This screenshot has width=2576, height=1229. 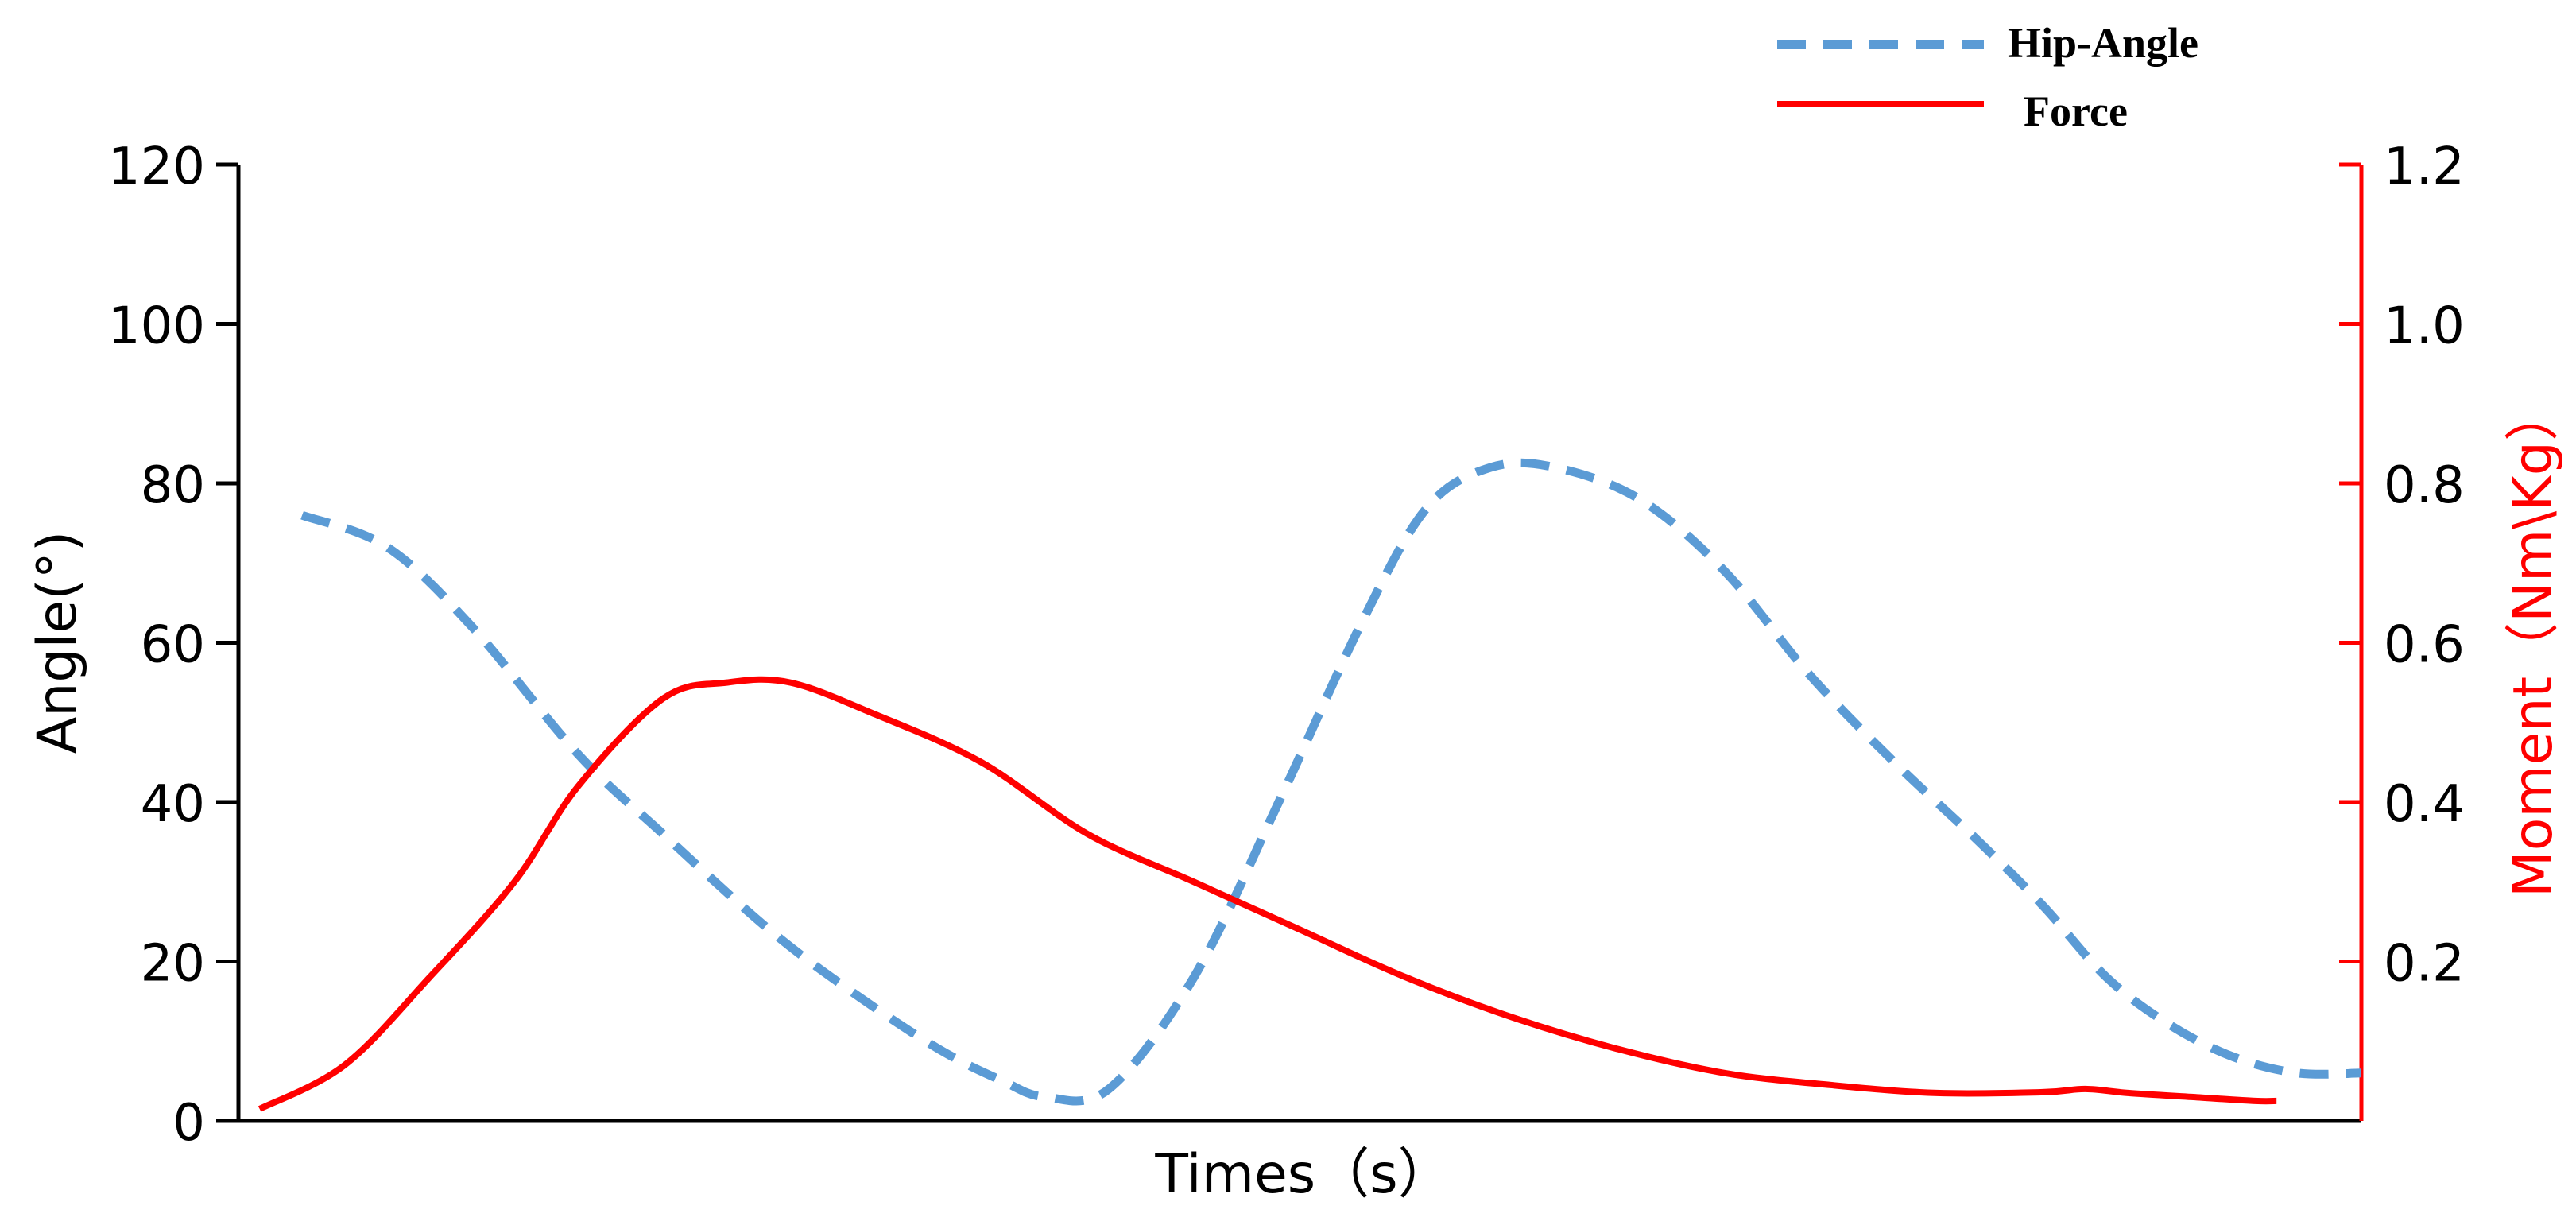 I want to click on left-ticks: 0 20 40 60 80 100 120, so click(x=173, y=645).